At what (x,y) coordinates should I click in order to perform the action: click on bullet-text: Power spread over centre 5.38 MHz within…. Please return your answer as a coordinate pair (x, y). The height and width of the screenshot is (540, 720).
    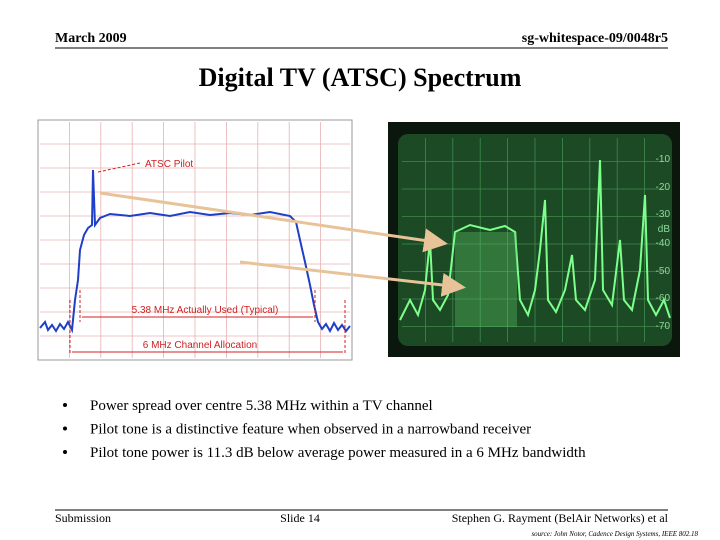
    Looking at the image, I should click on (261, 406).